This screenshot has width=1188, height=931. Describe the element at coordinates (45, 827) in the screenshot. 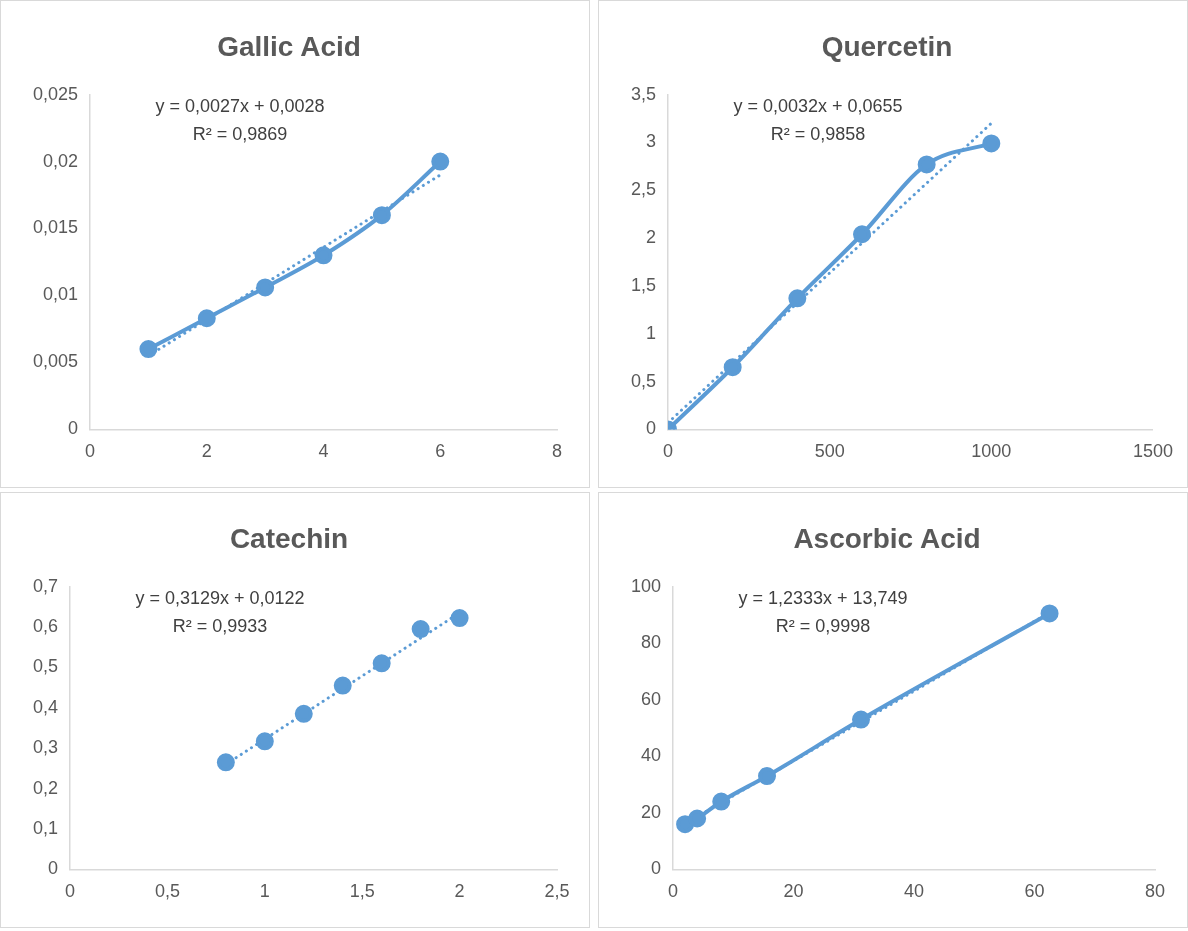

I see `y-tick-label: 0,1` at that location.